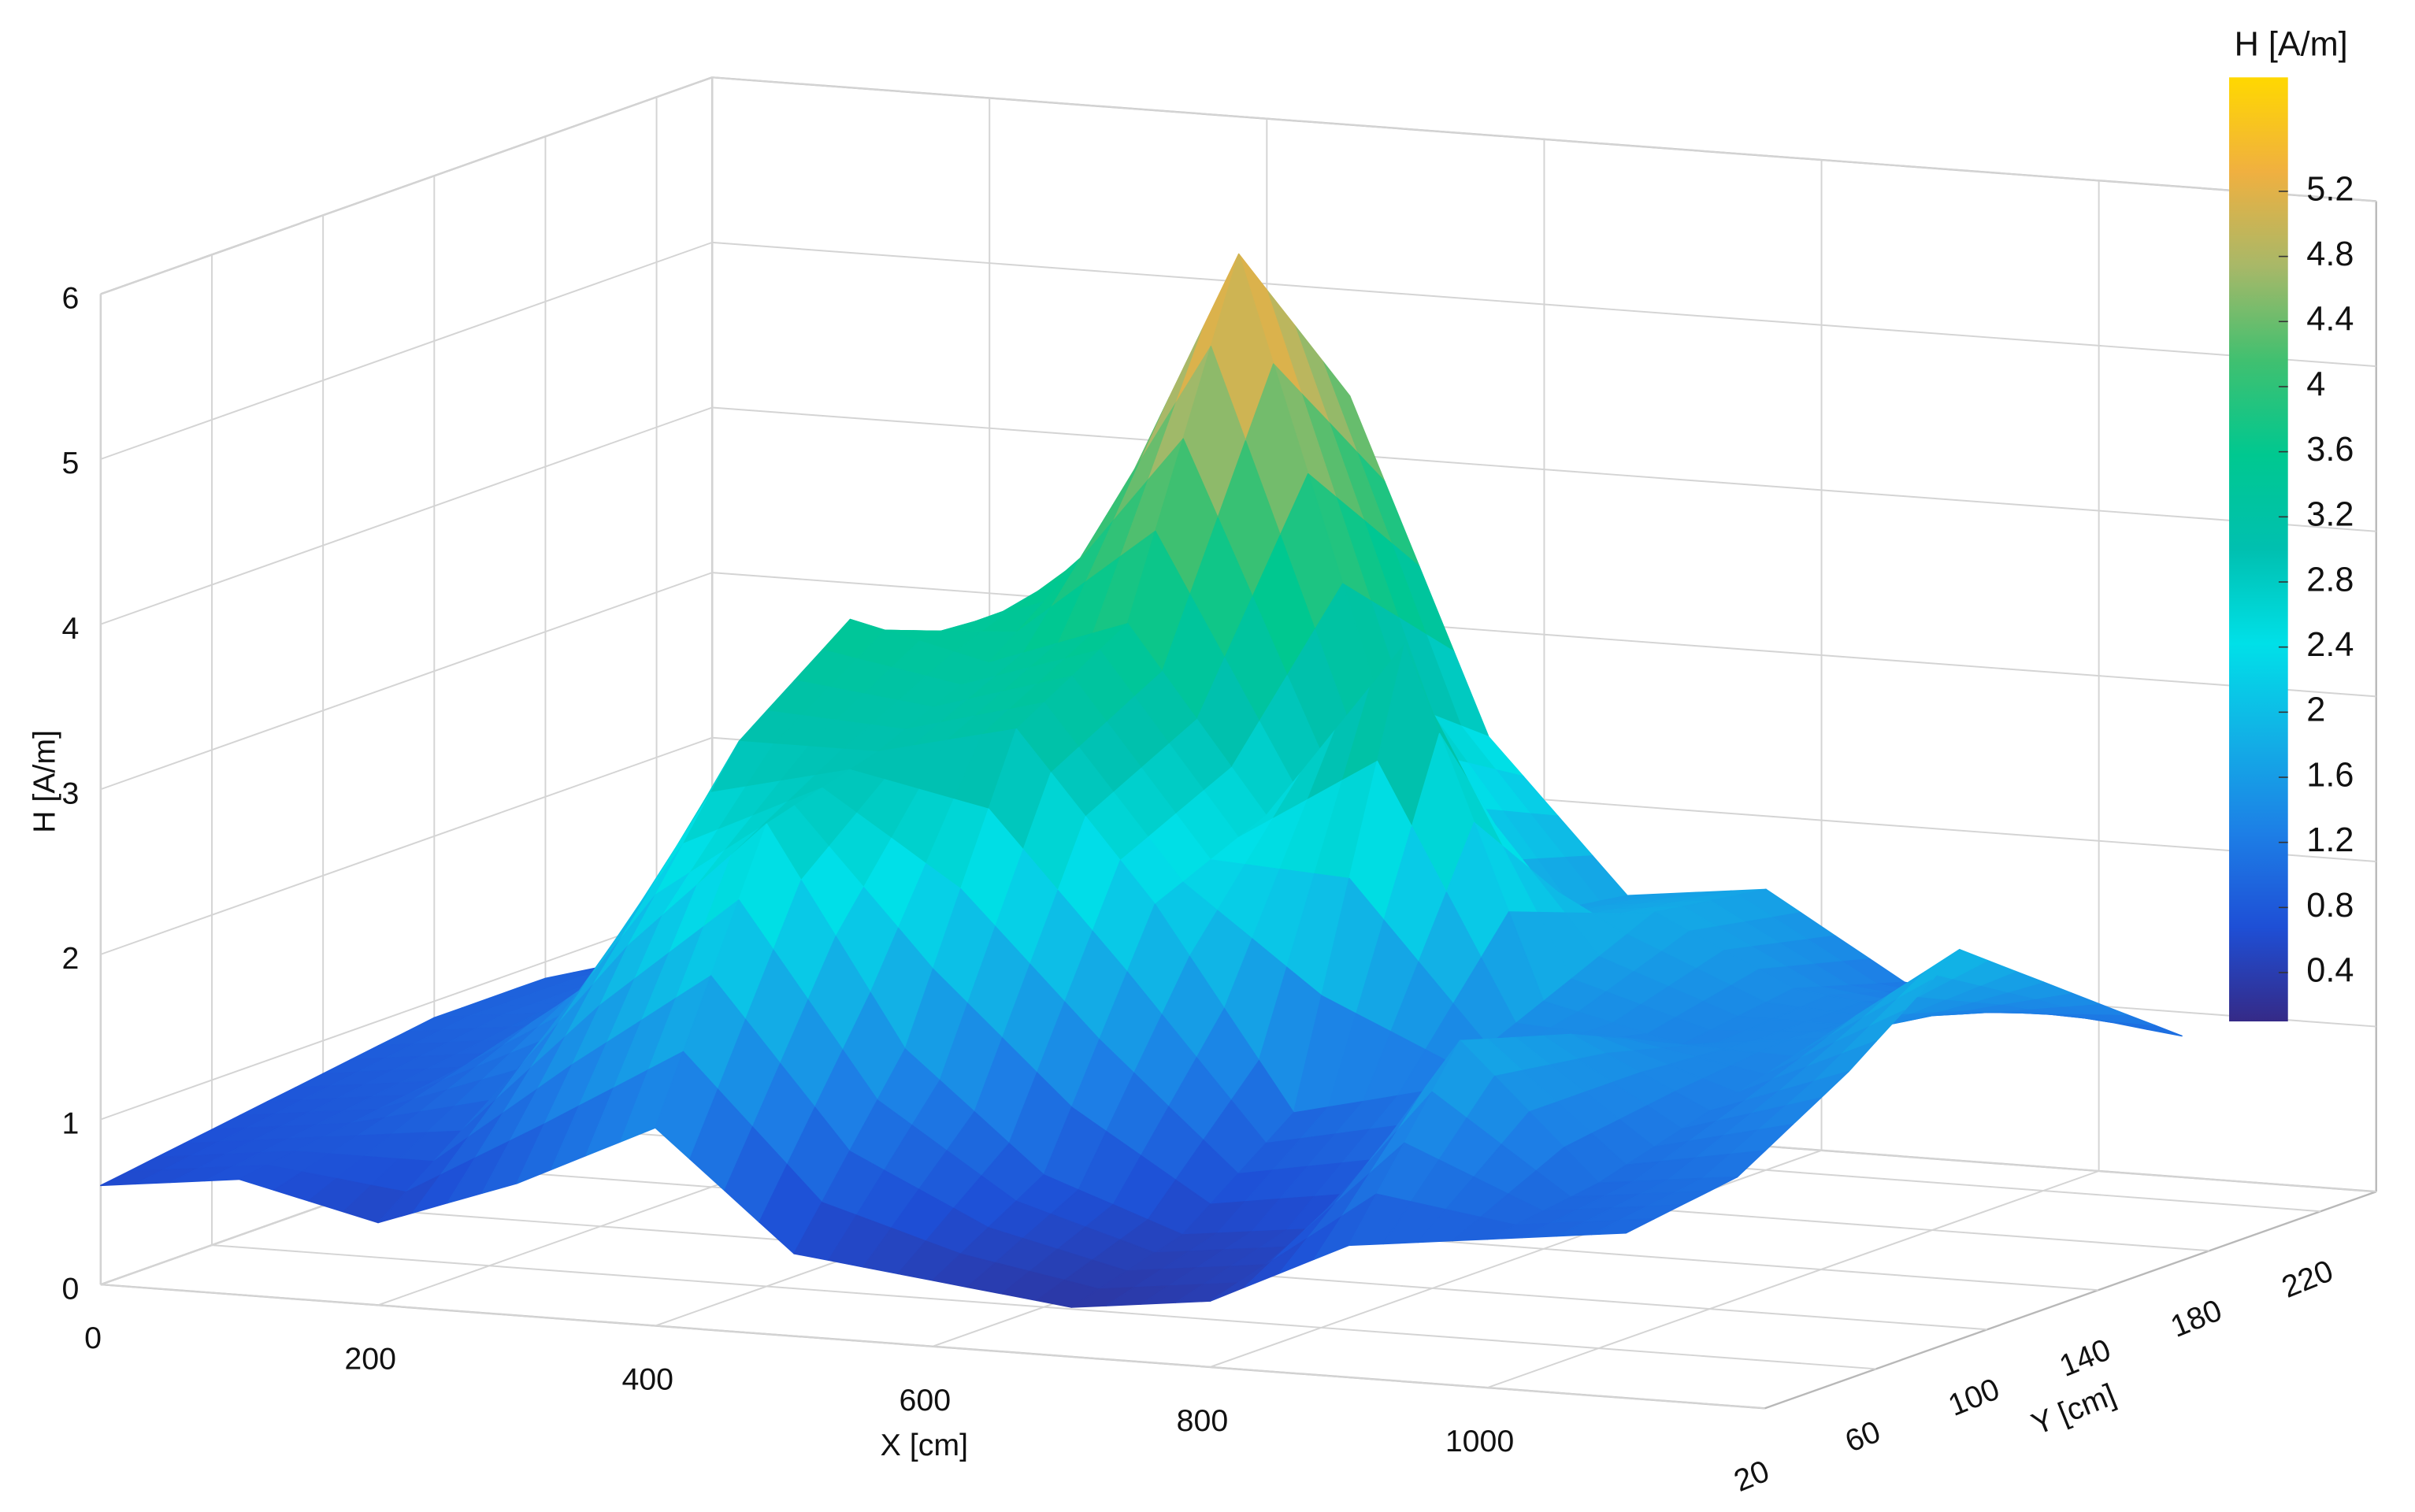 The height and width of the screenshot is (1512, 2415). Describe the element at coordinates (71, 1123) in the screenshot. I see `z-tick-label: 1` at that location.